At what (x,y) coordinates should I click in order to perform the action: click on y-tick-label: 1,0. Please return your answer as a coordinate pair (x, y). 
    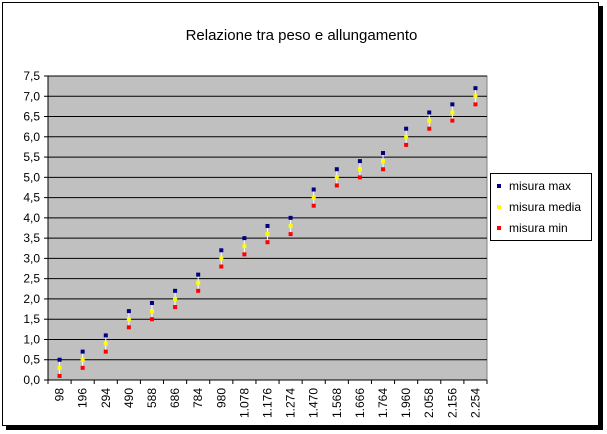
    Looking at the image, I should click on (31, 339).